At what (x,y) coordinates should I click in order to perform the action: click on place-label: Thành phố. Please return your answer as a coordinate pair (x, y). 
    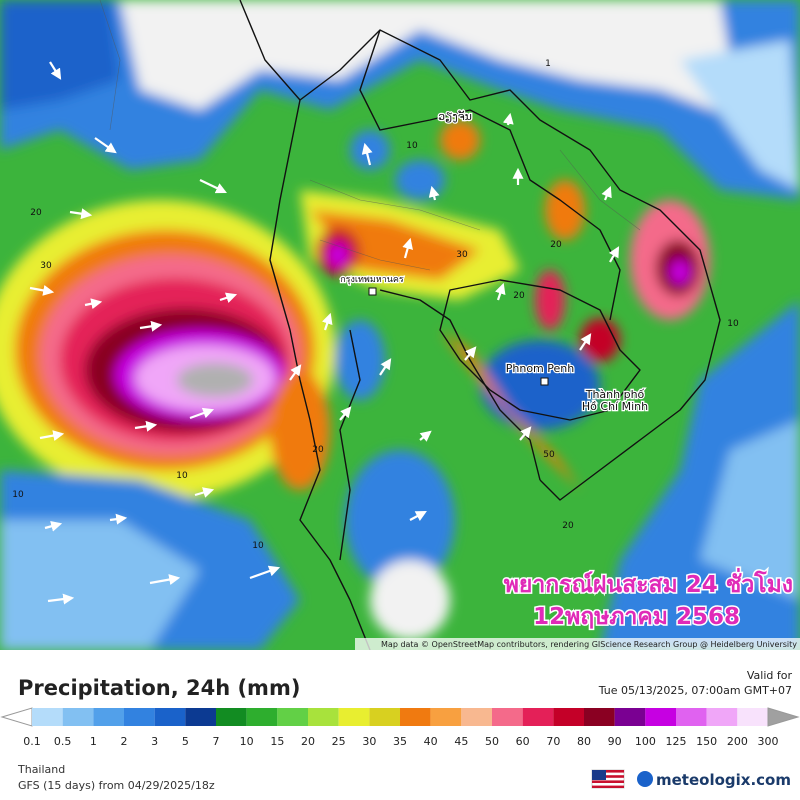
    Looking at the image, I should click on (615, 394).